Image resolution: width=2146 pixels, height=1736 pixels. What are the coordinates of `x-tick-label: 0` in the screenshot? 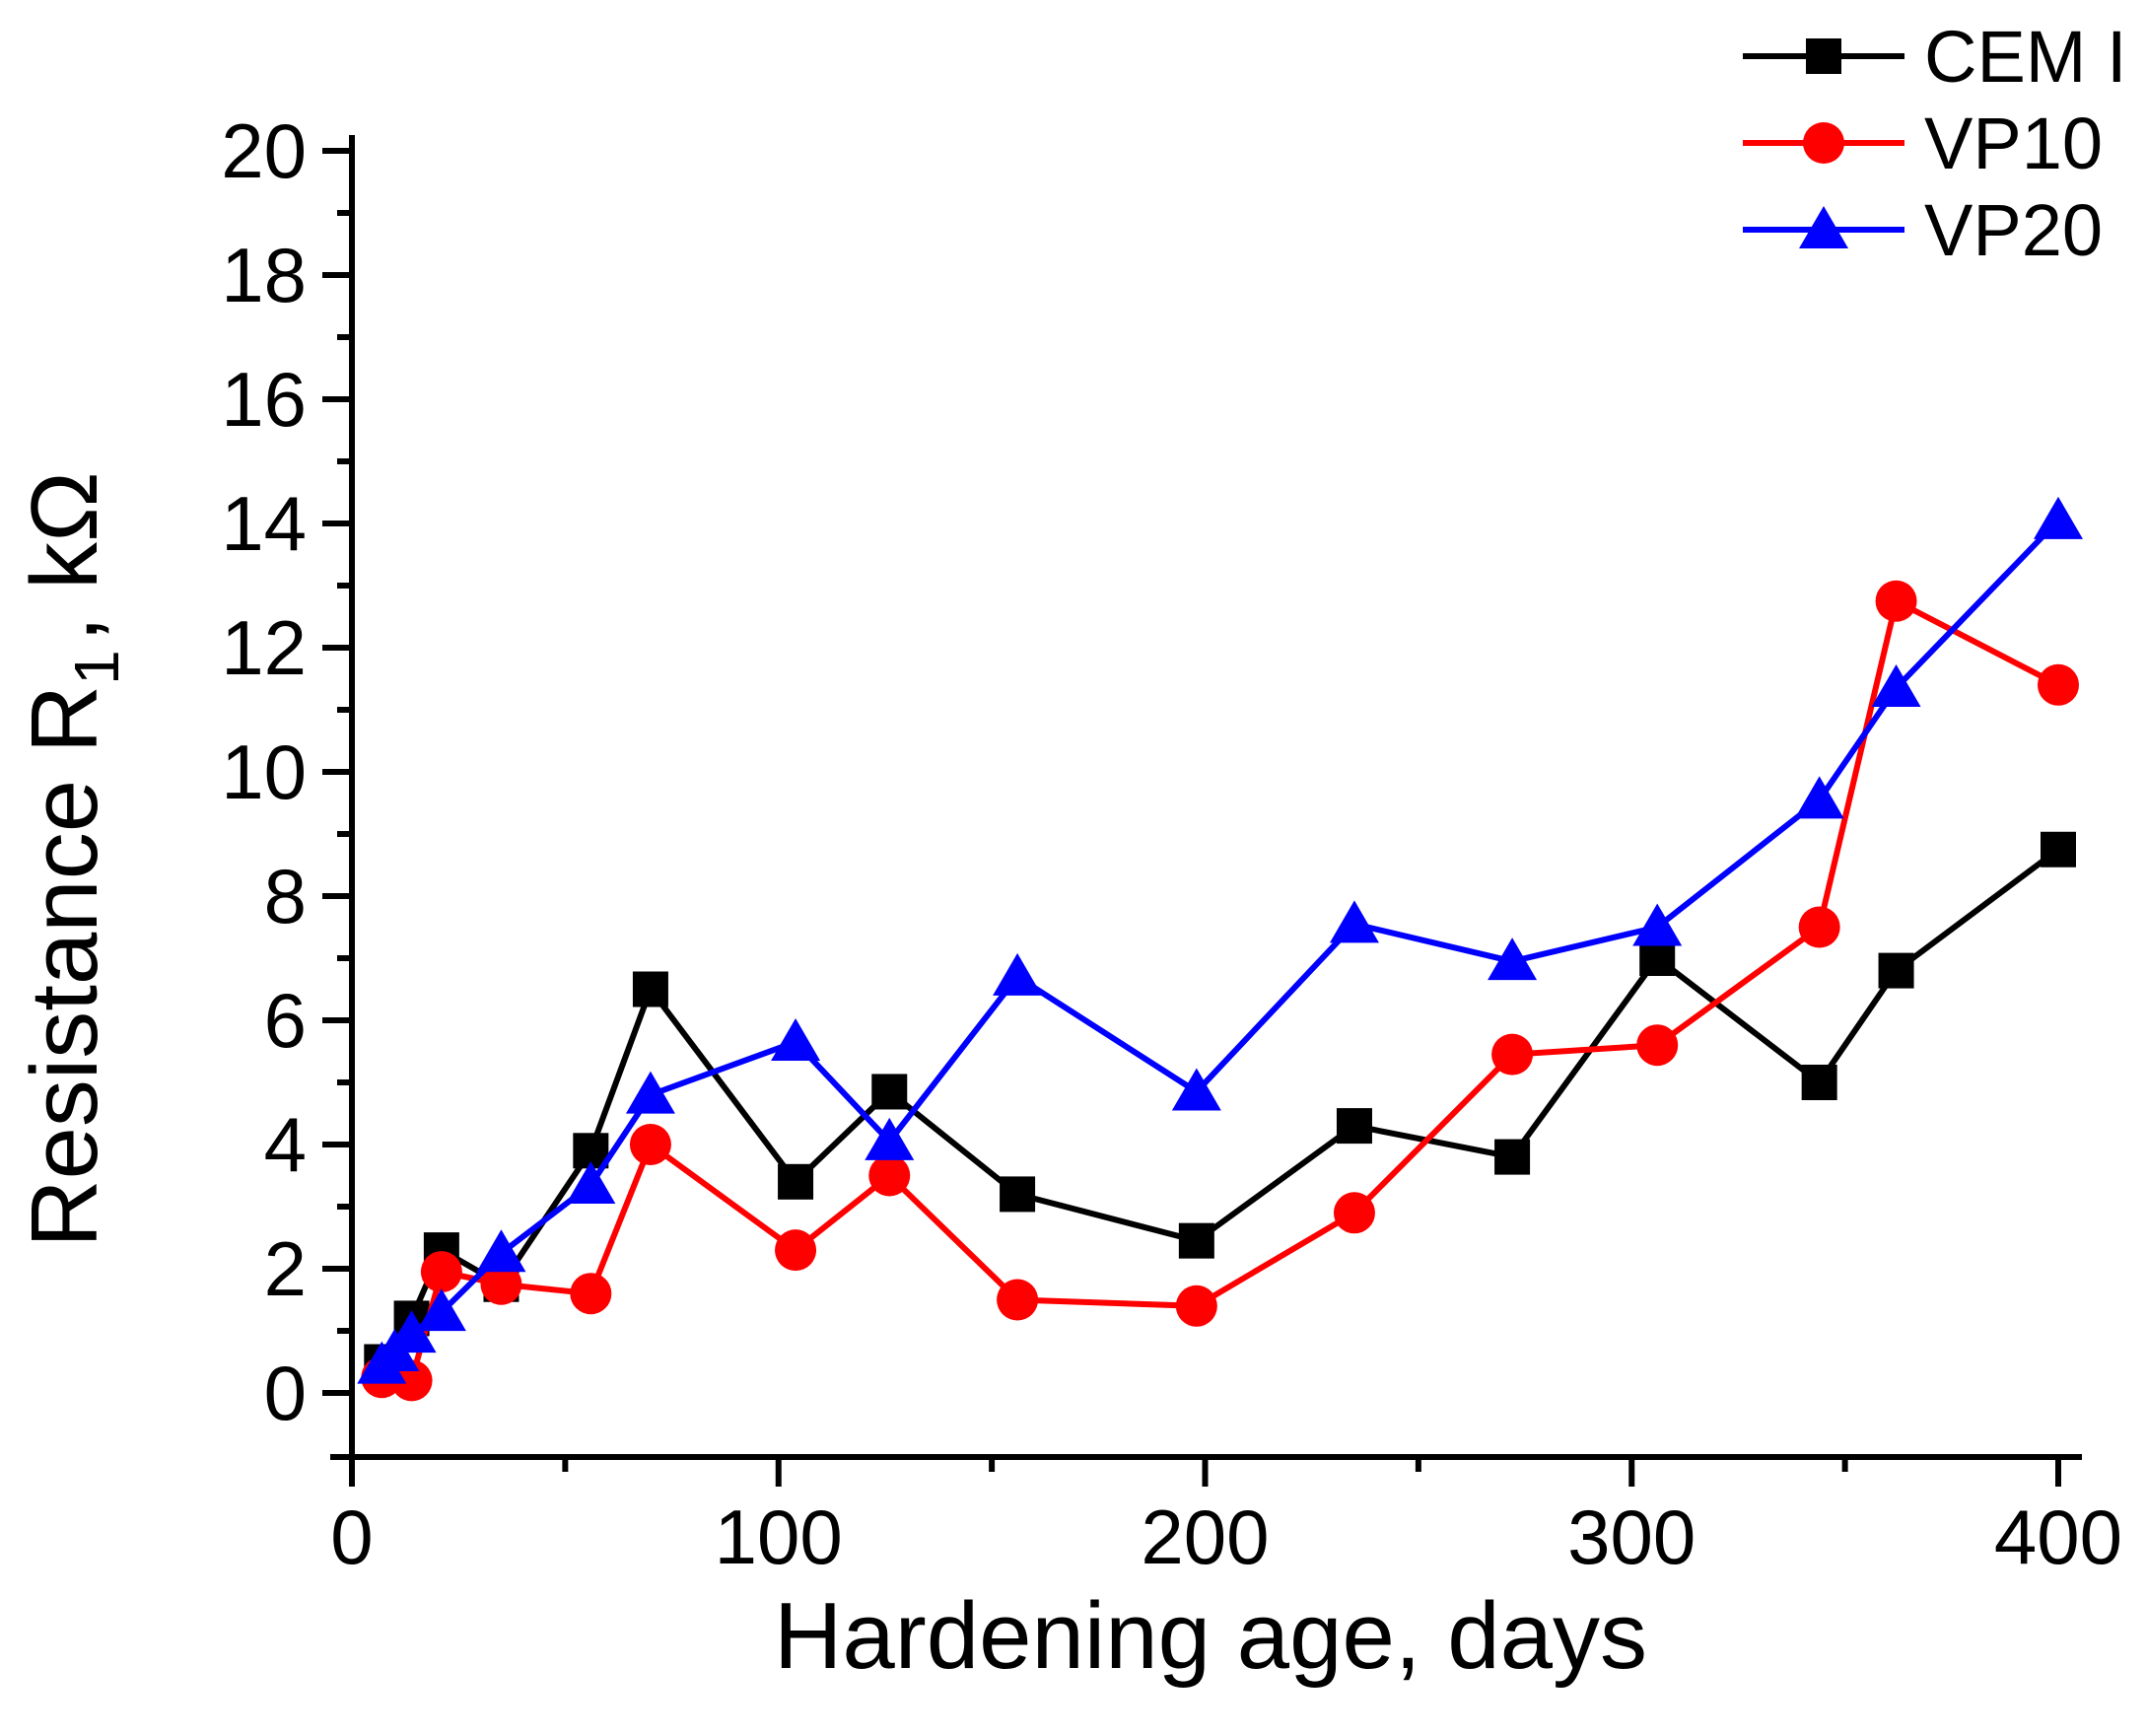 It's located at (351, 1536).